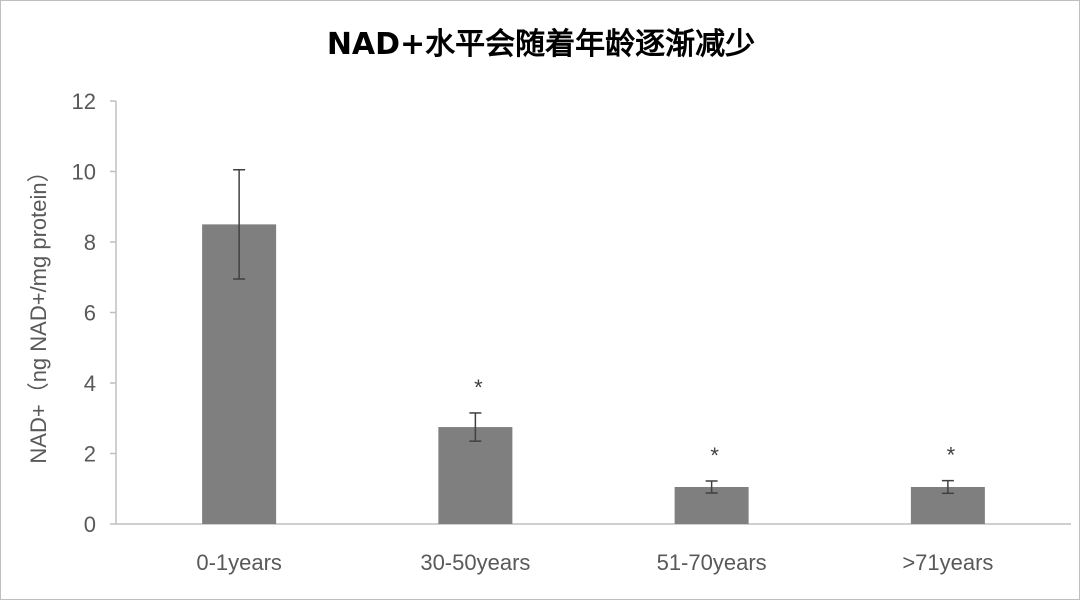 This screenshot has width=1080, height=601. I want to click on x-tick-label: 30-50years, so click(475, 562).